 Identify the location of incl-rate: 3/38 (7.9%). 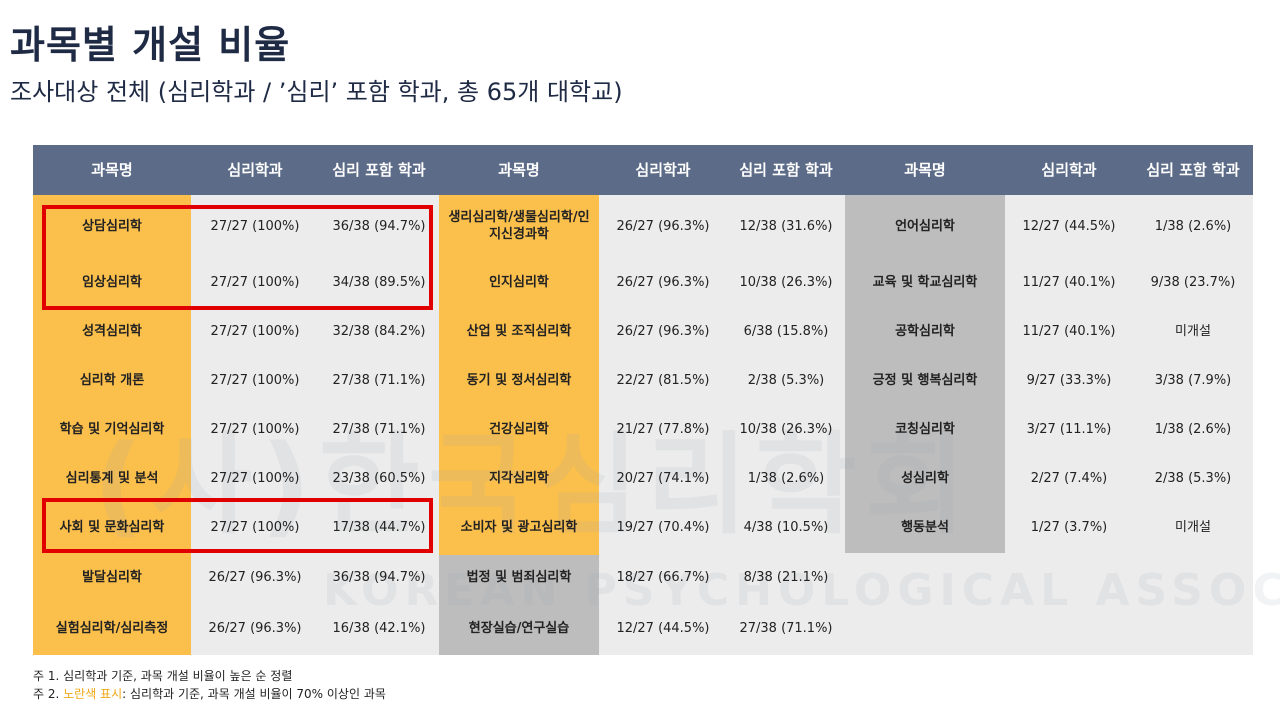
(1193, 380).